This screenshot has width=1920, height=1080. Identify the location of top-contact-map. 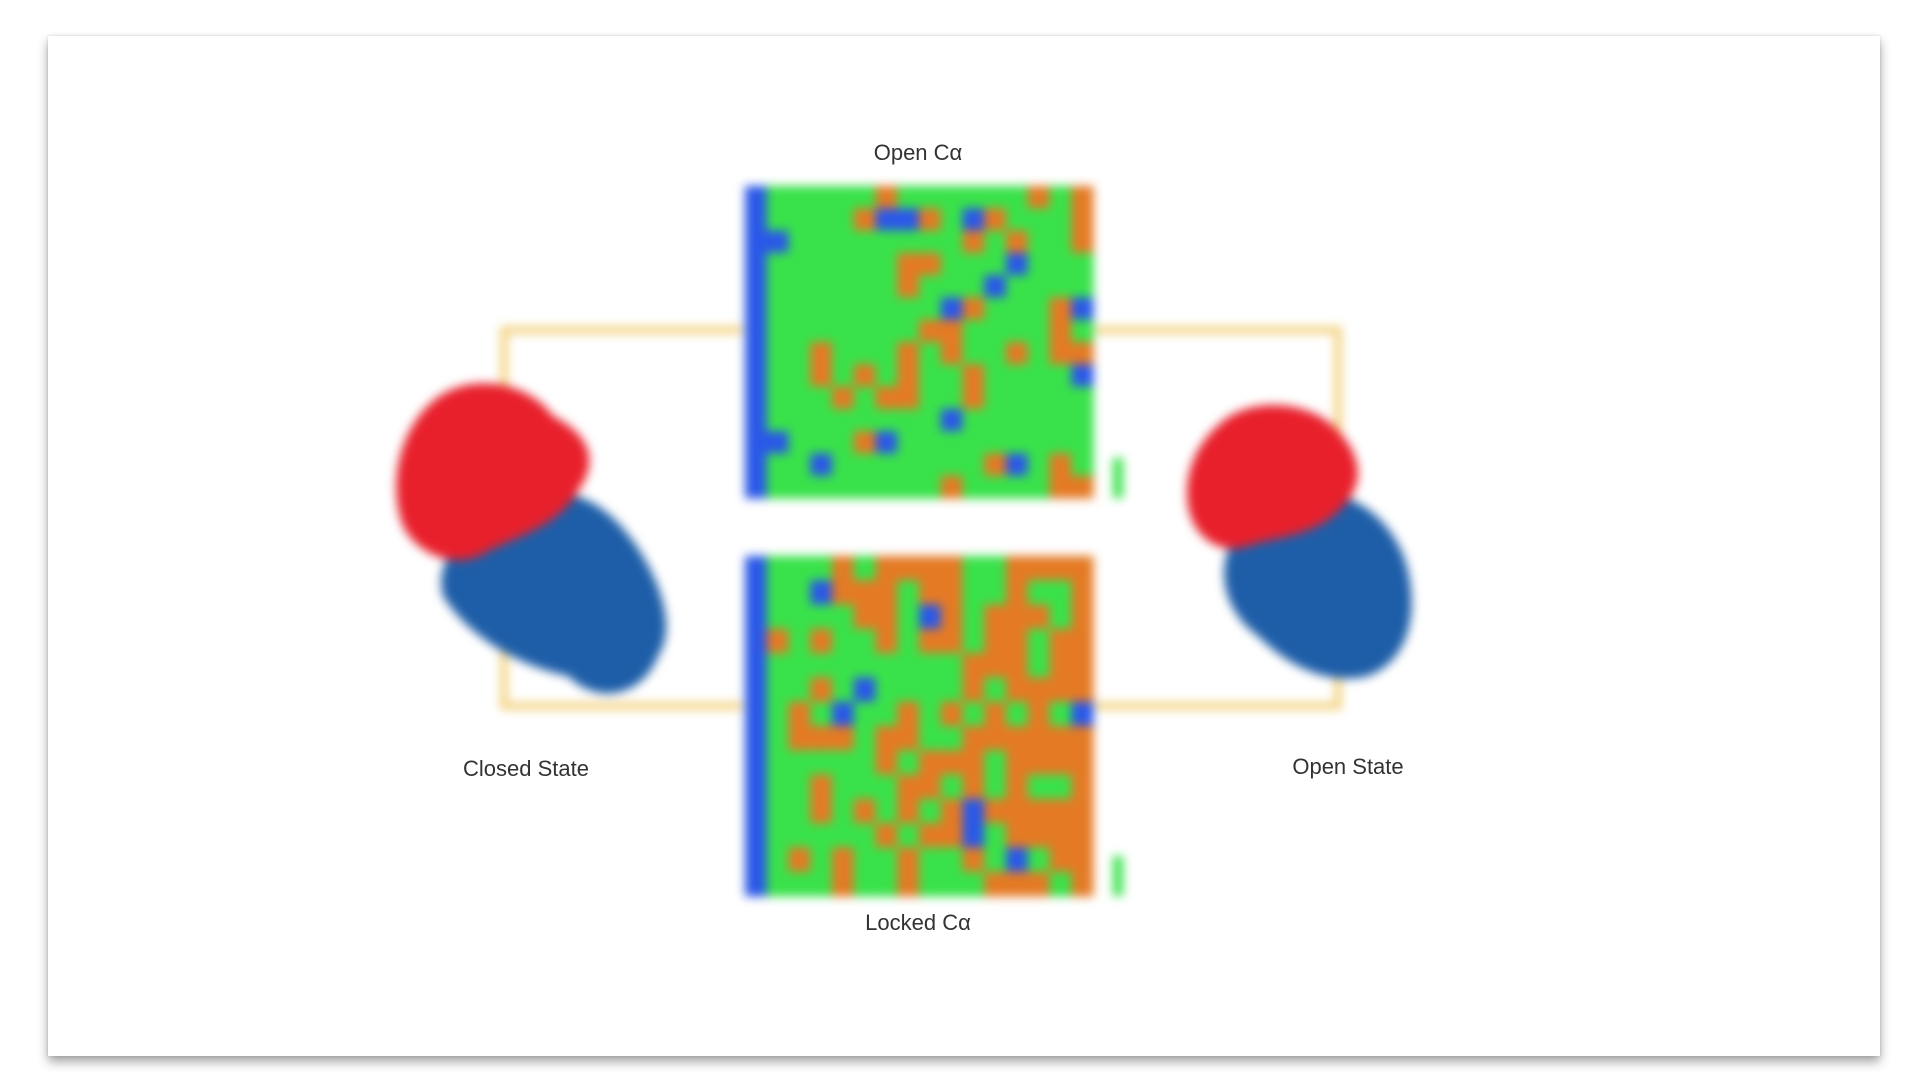
(934, 342).